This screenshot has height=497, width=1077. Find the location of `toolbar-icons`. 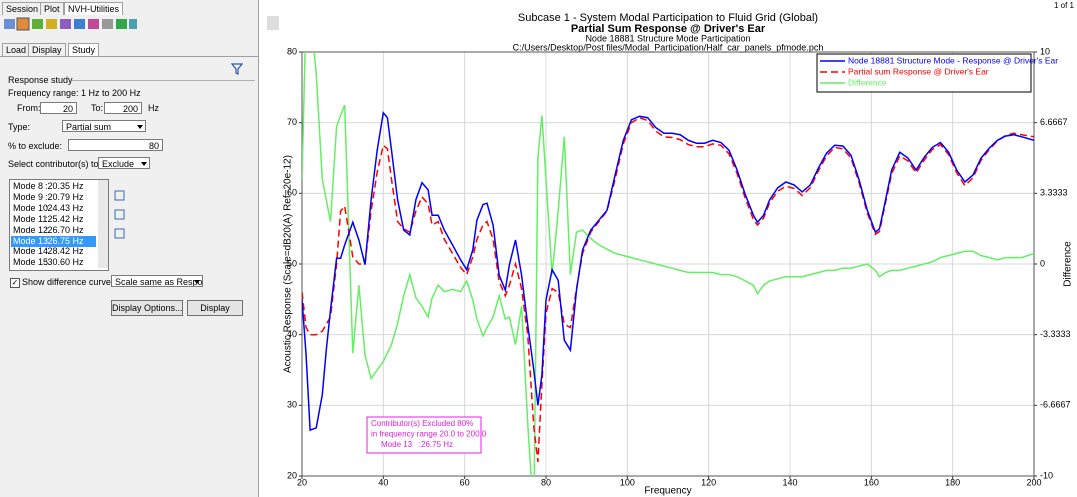

toolbar-icons is located at coordinates (70, 24).